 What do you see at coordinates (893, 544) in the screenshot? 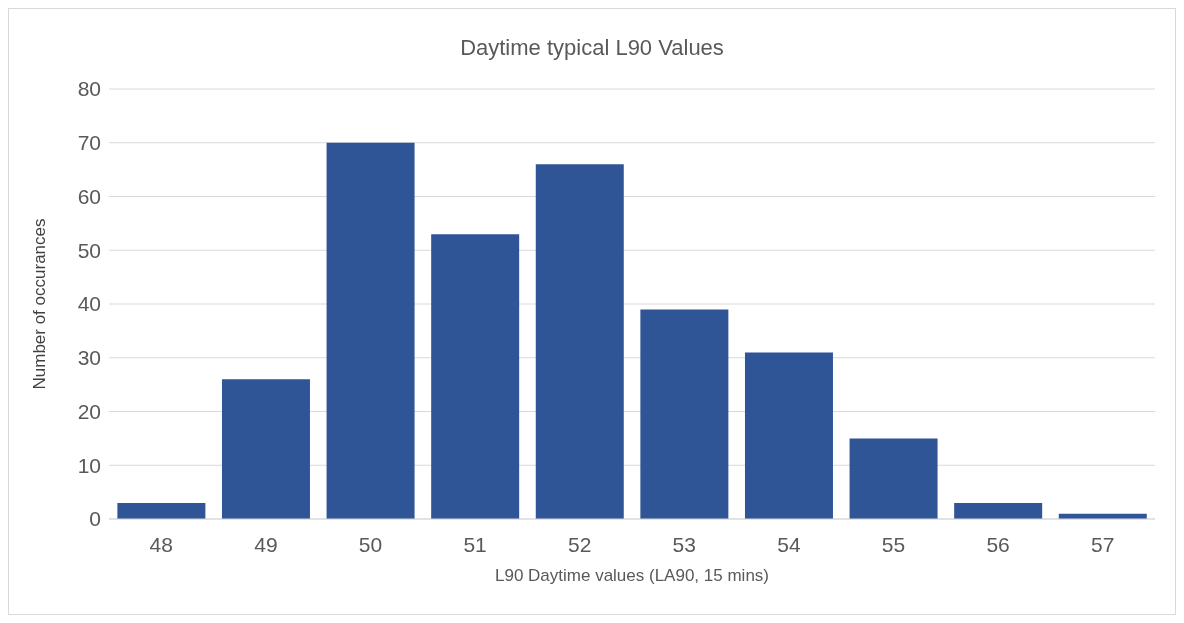
I see `x-tick-label: 55` at bounding box center [893, 544].